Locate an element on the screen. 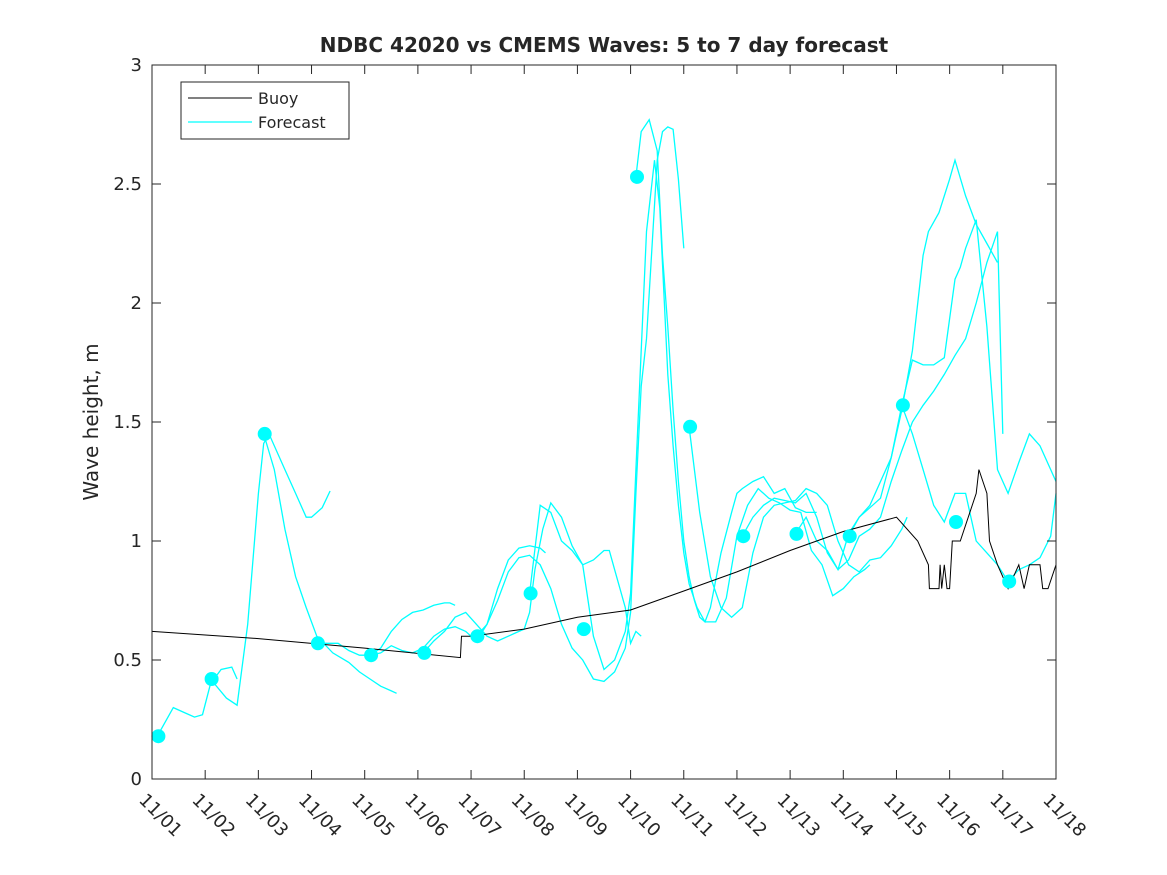 The height and width of the screenshot is (875, 1167). x-tick-label: 11/01 is located at coordinates (160, 816).